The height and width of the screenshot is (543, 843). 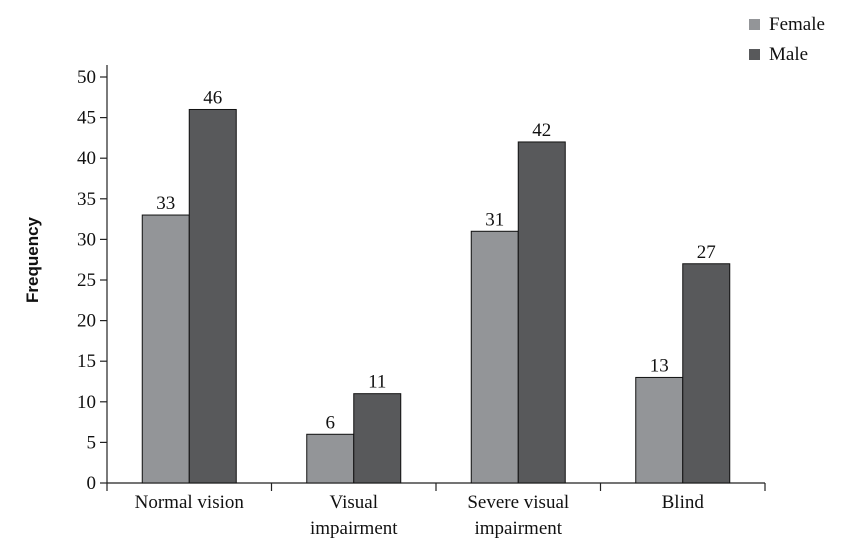 I want to click on bar-value-label: 6, so click(x=331, y=422).